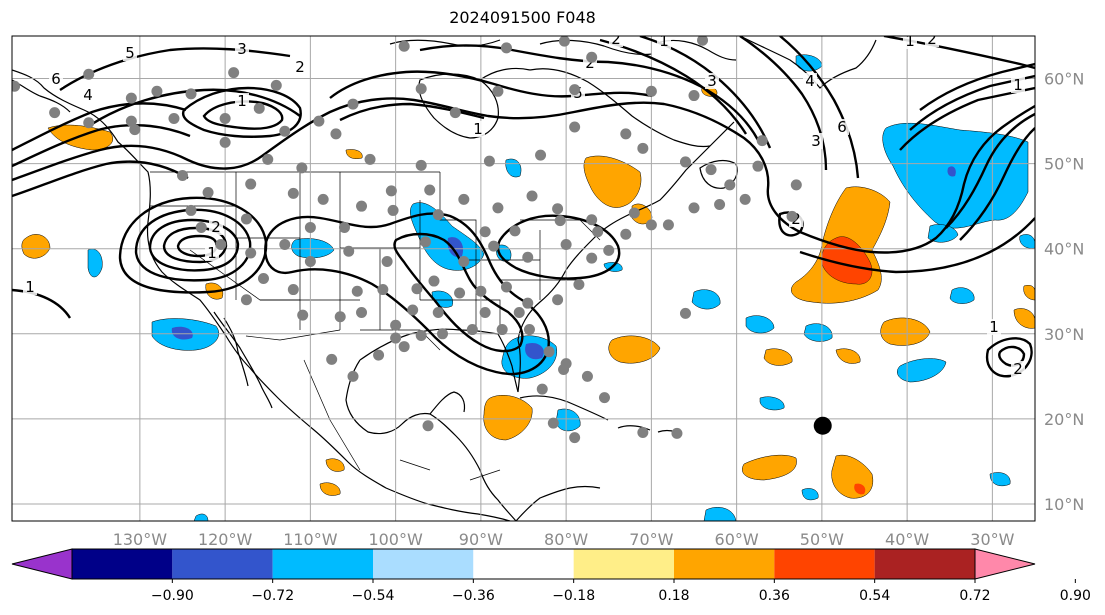 This screenshot has height=615, width=1105. I want to click on blue-anomaly-great-lakes, so click(447, 236).